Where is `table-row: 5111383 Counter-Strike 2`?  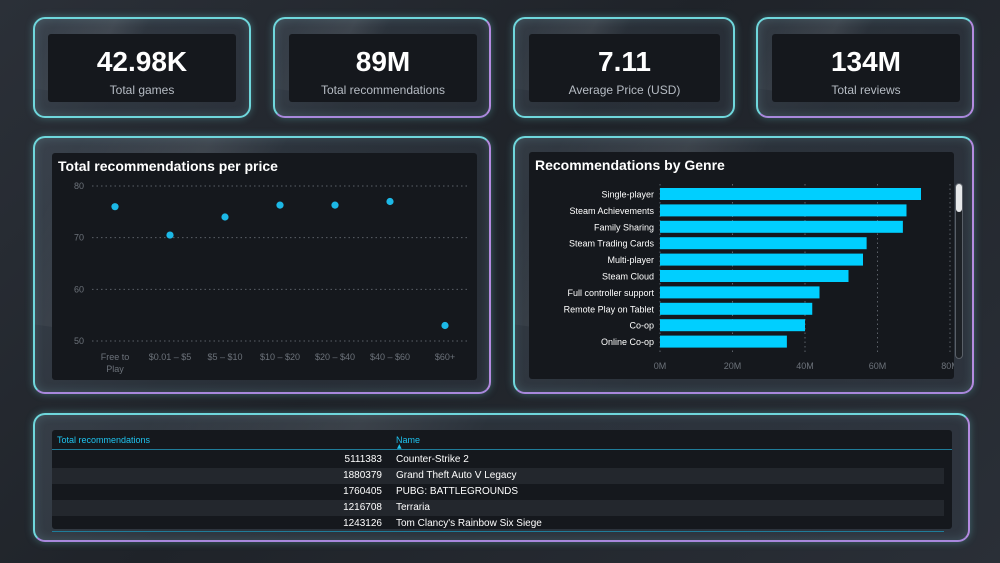
table-row: 5111383 Counter-Strike 2 is located at coordinates (498, 460).